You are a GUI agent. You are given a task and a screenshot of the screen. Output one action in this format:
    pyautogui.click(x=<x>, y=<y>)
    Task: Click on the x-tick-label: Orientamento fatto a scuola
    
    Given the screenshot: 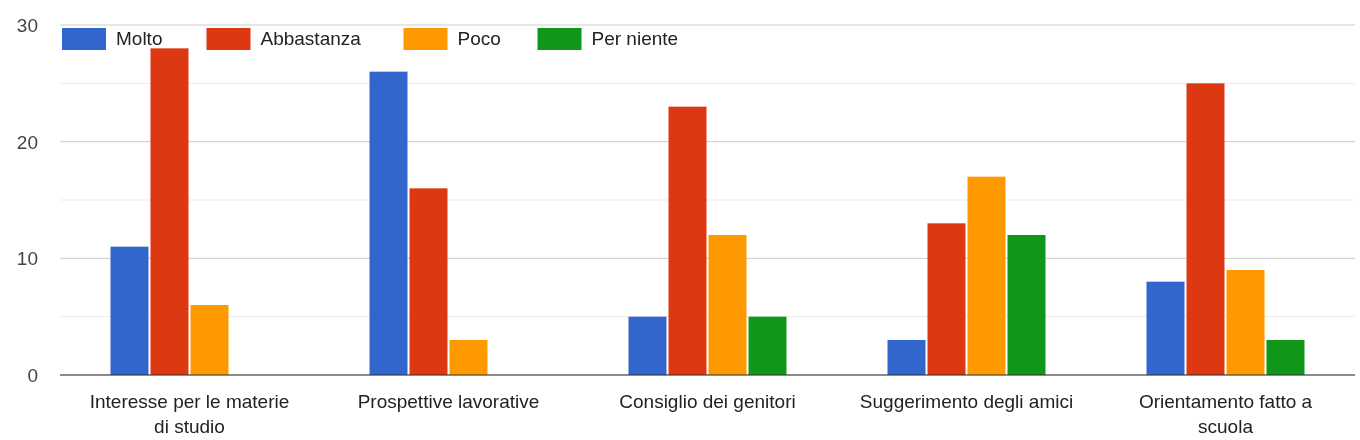 What is the action you would take?
    pyautogui.click(x=1225, y=414)
    